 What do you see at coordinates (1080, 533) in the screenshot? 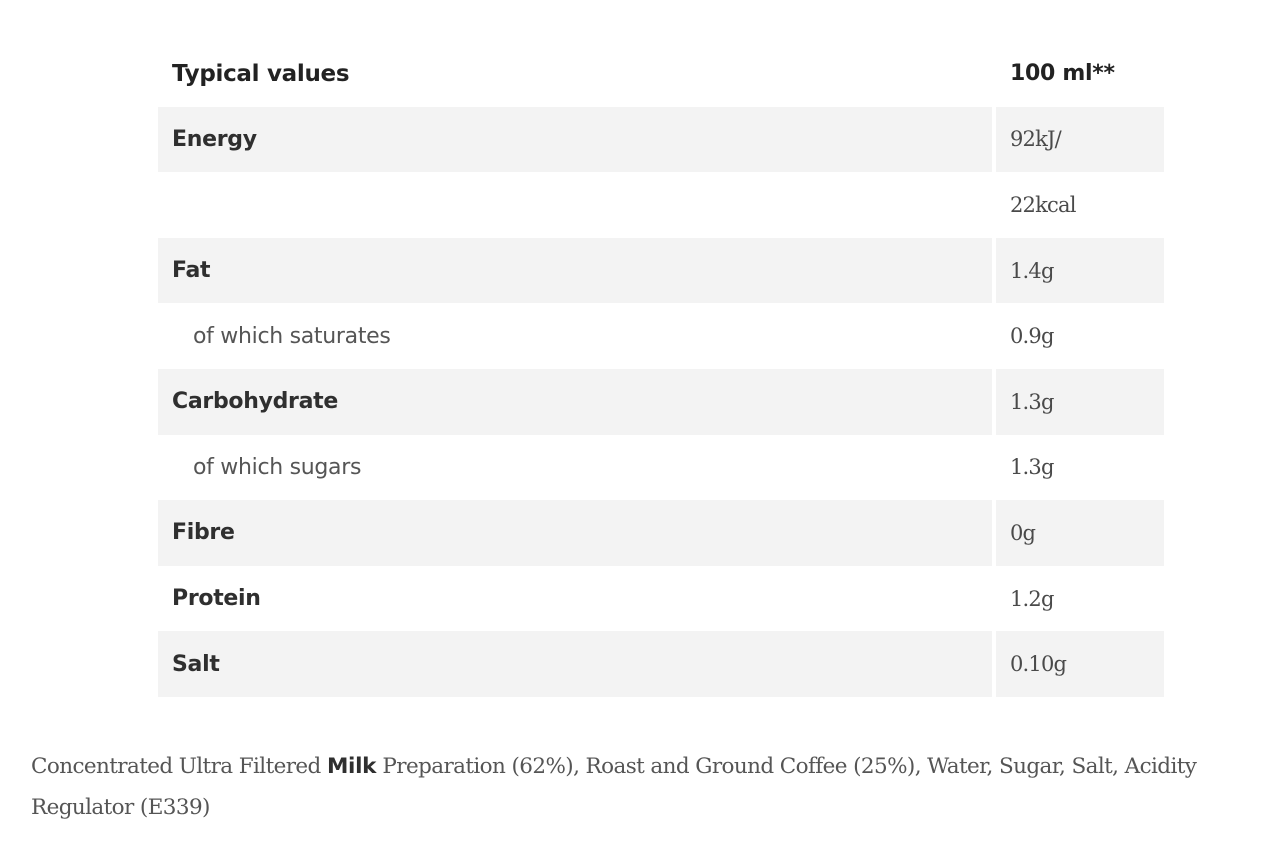
I see `nutrient-value: 0g` at bounding box center [1080, 533].